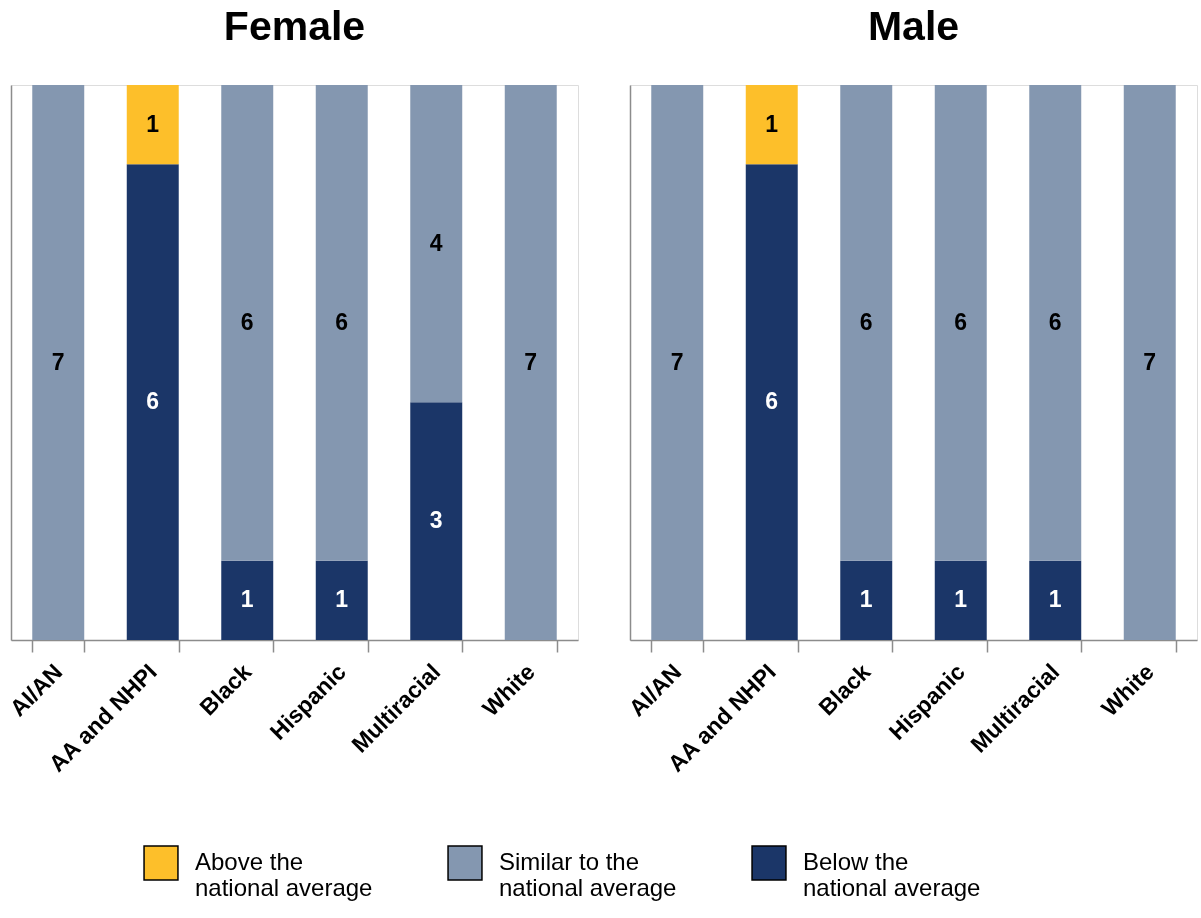 The width and height of the screenshot is (1201, 918). Describe the element at coordinates (294, 26) in the screenshot. I see `chart-title: Female` at that location.